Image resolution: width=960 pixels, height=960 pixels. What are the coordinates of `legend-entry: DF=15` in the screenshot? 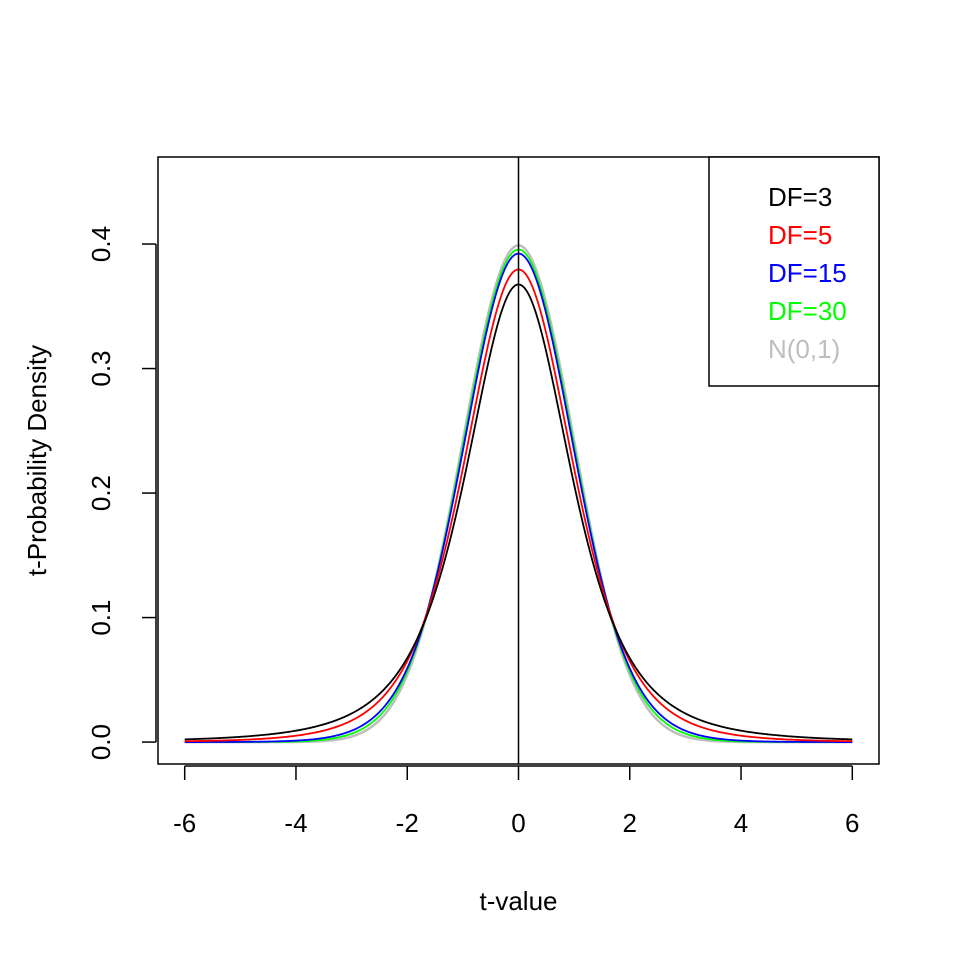 It's located at (807, 273).